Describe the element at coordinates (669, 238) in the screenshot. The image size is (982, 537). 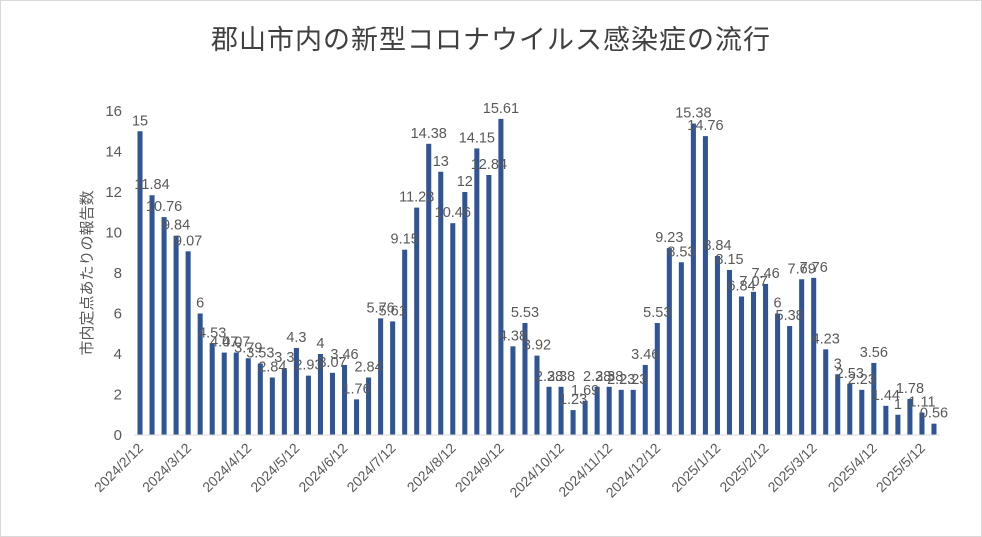
I see `data-label: 9.23` at that location.